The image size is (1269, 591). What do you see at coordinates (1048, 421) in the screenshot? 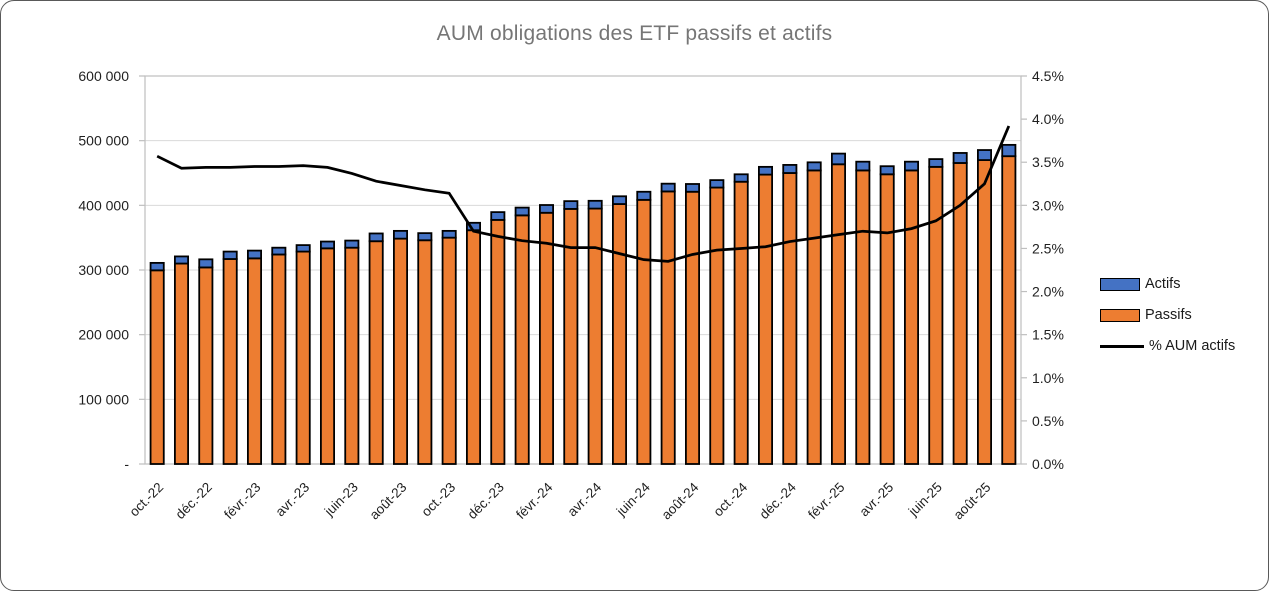
I see `y-right-tick-label: 0.5%` at bounding box center [1048, 421].